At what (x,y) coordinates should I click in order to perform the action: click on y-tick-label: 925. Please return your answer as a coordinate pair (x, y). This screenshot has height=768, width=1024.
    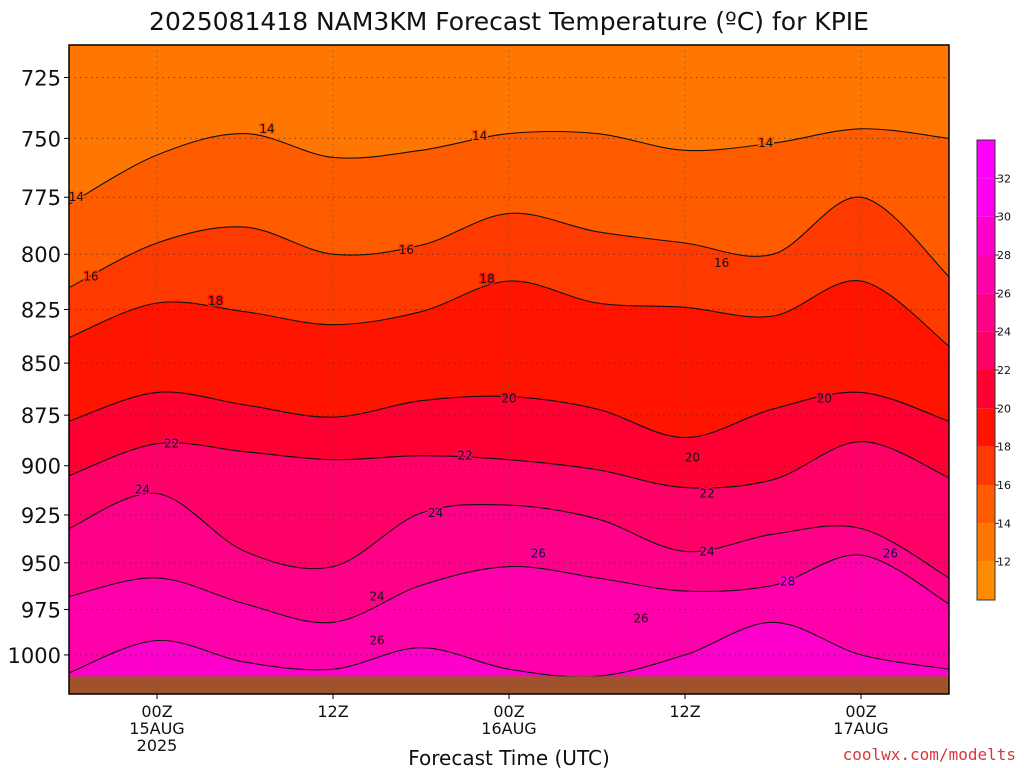
    Looking at the image, I should click on (41, 516).